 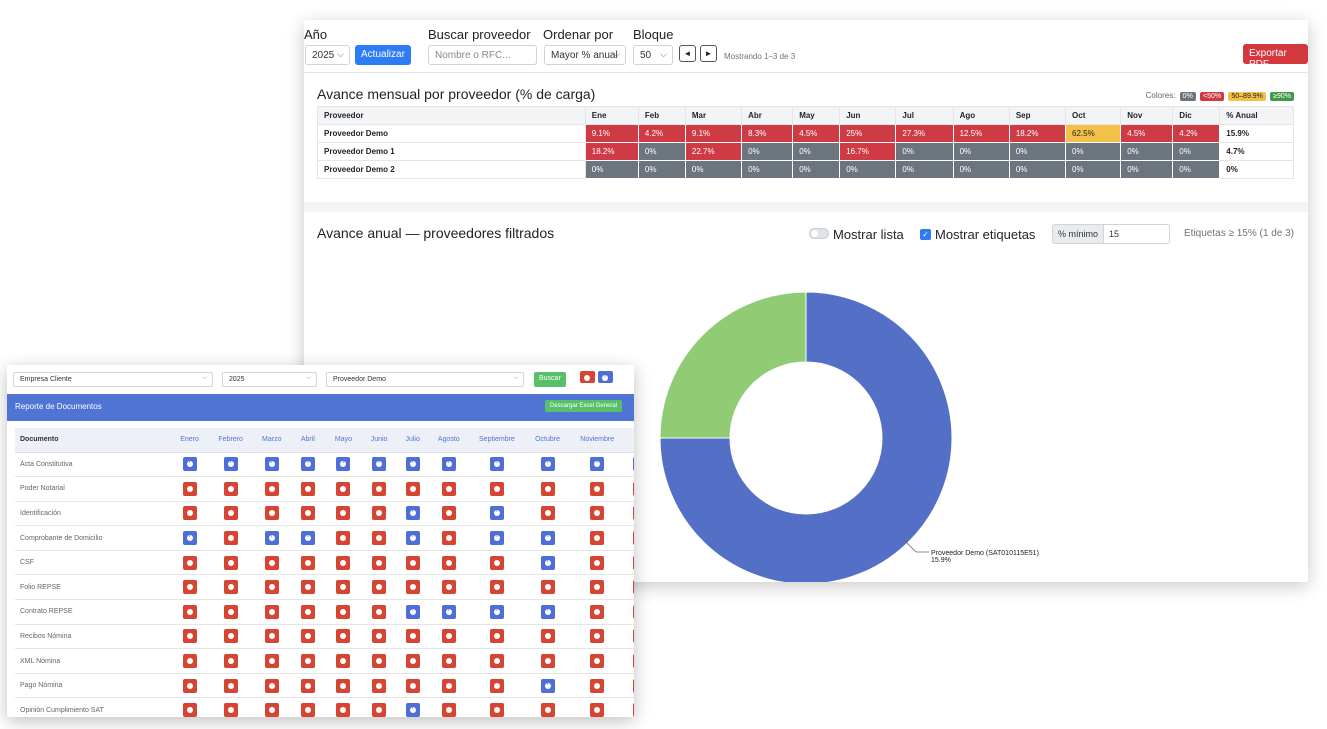 What do you see at coordinates (819, 233) in the screenshot?
I see `show-list-toggle` at bounding box center [819, 233].